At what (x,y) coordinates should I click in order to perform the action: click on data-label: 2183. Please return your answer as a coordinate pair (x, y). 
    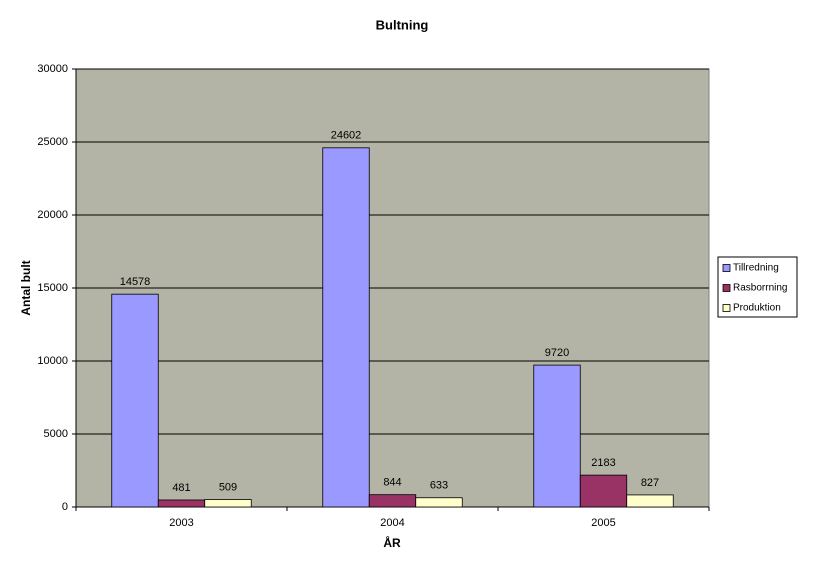
    Looking at the image, I should click on (603, 463).